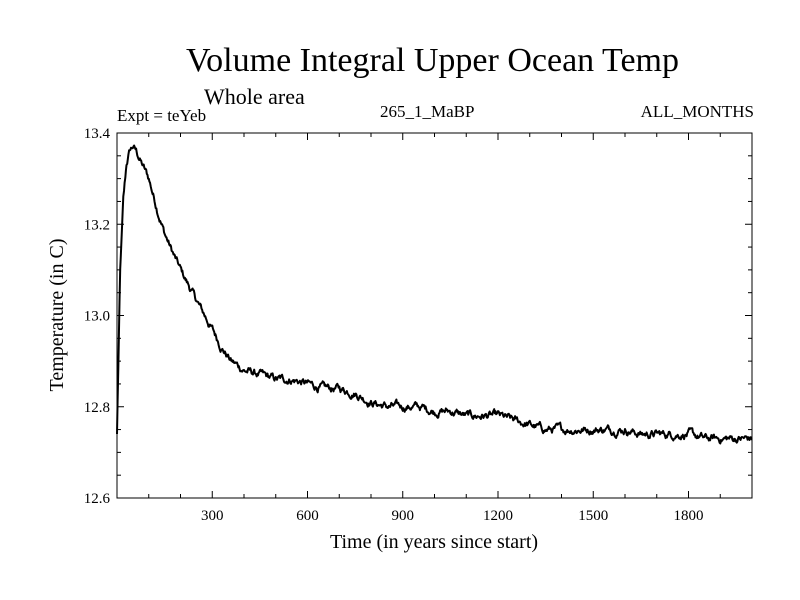 The height and width of the screenshot is (600, 800). What do you see at coordinates (97, 134) in the screenshot?
I see `y-tick-label: 13.4` at bounding box center [97, 134].